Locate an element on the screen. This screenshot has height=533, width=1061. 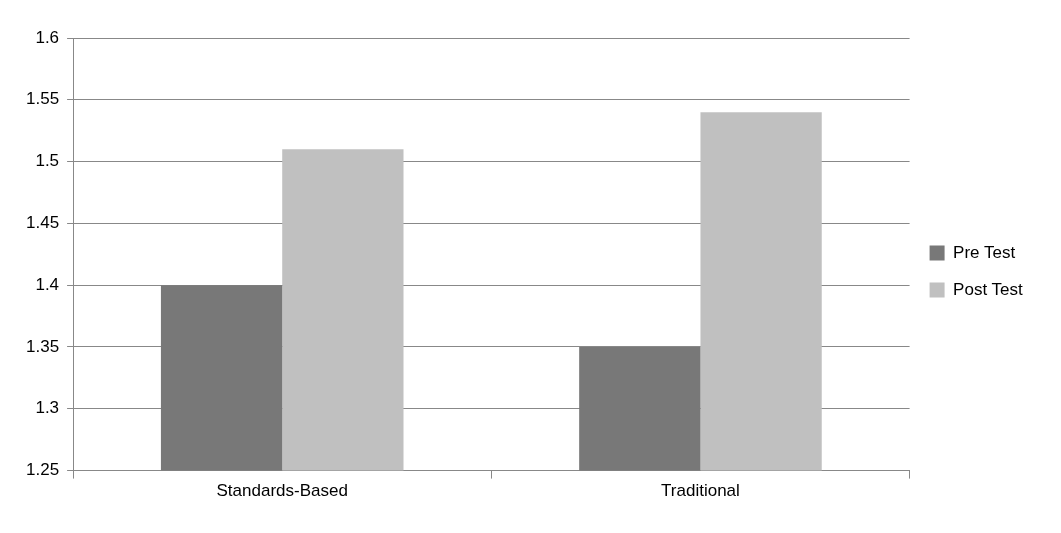
y-tick-label: 1.25 is located at coordinates (42, 470).